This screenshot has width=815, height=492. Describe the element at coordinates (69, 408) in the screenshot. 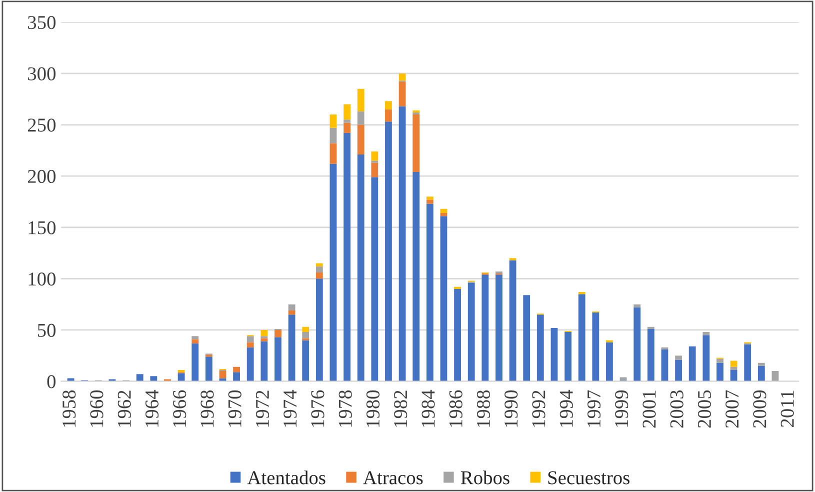

I see `x-tick-label: 1958` at that location.